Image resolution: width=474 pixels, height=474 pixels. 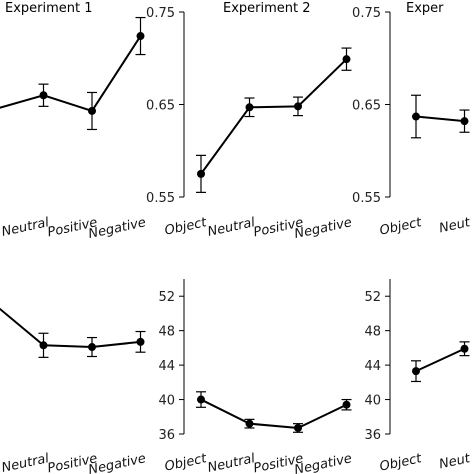 I want to click on panel-title: Exper, so click(x=425, y=8).